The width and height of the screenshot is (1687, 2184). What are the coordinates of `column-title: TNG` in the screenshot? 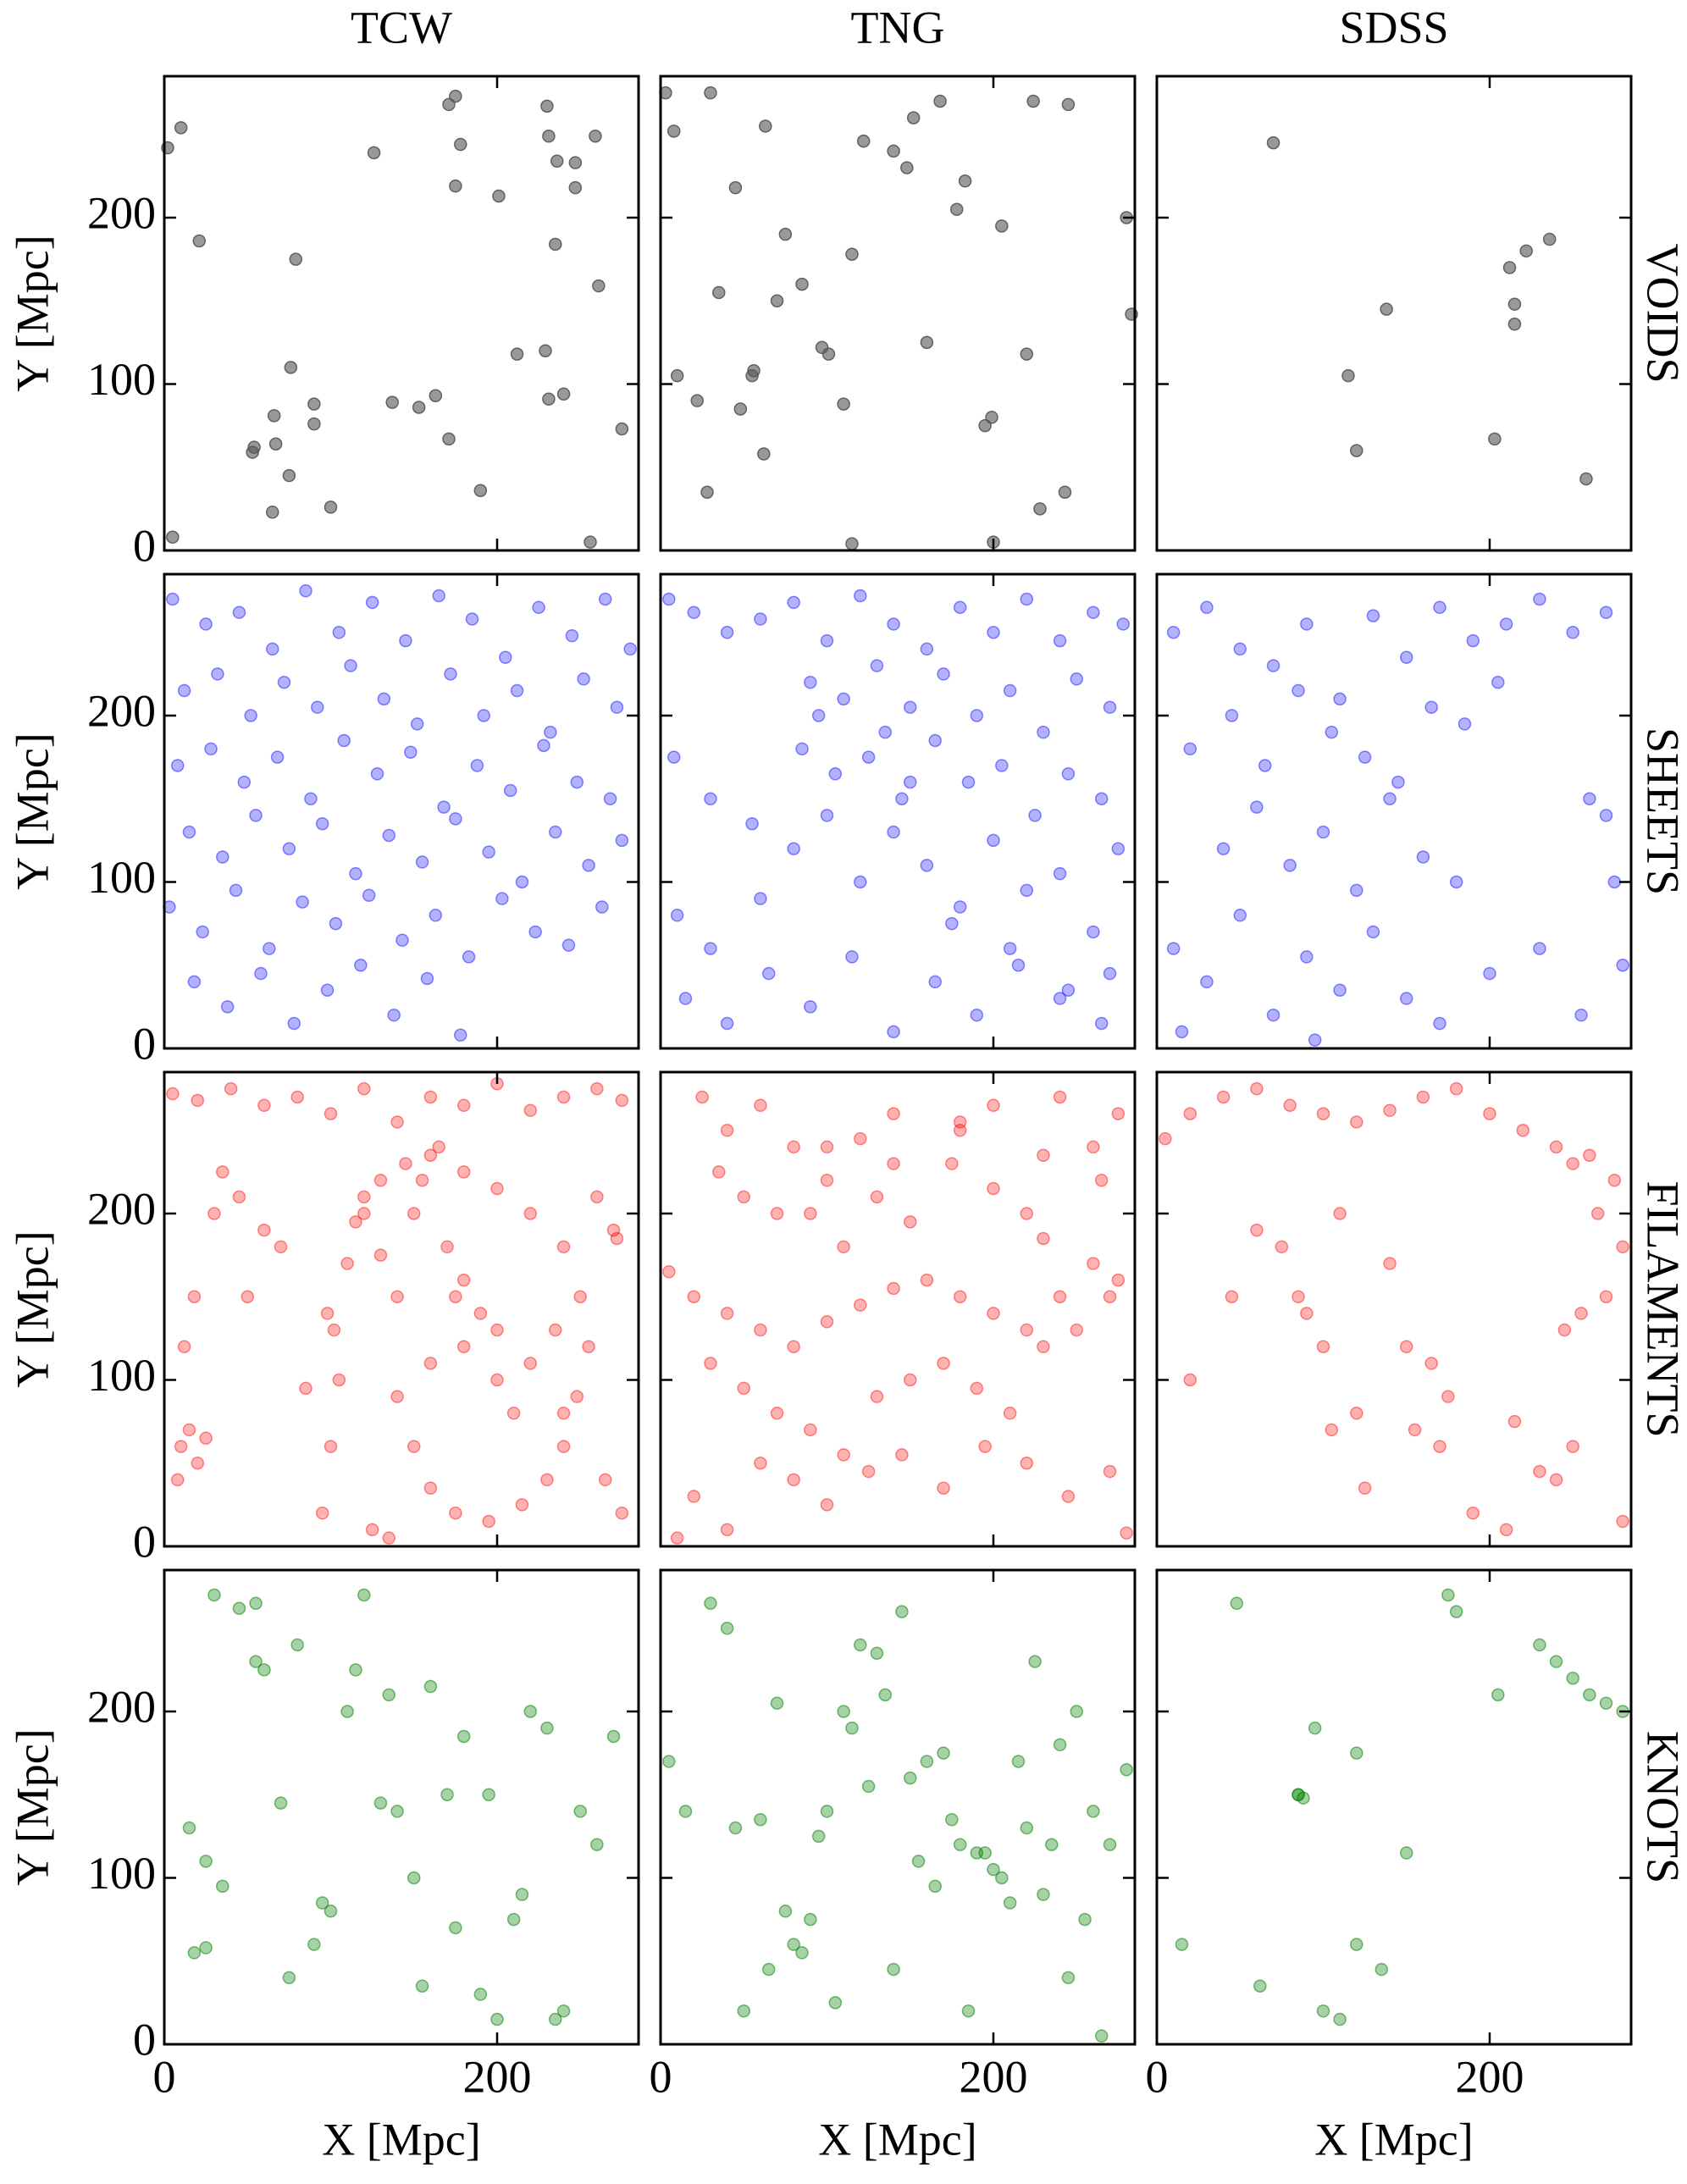 It's located at (898, 27).